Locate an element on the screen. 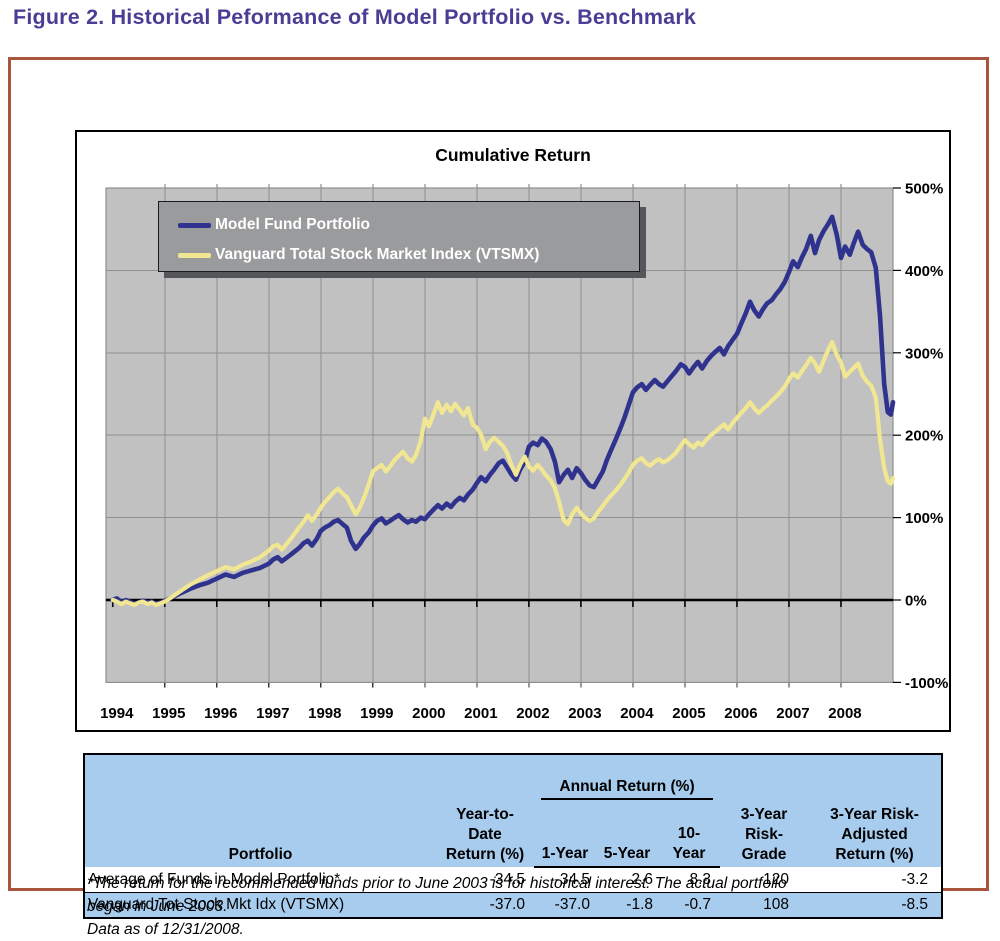  svg-text: 1998 is located at coordinates (324, 713).